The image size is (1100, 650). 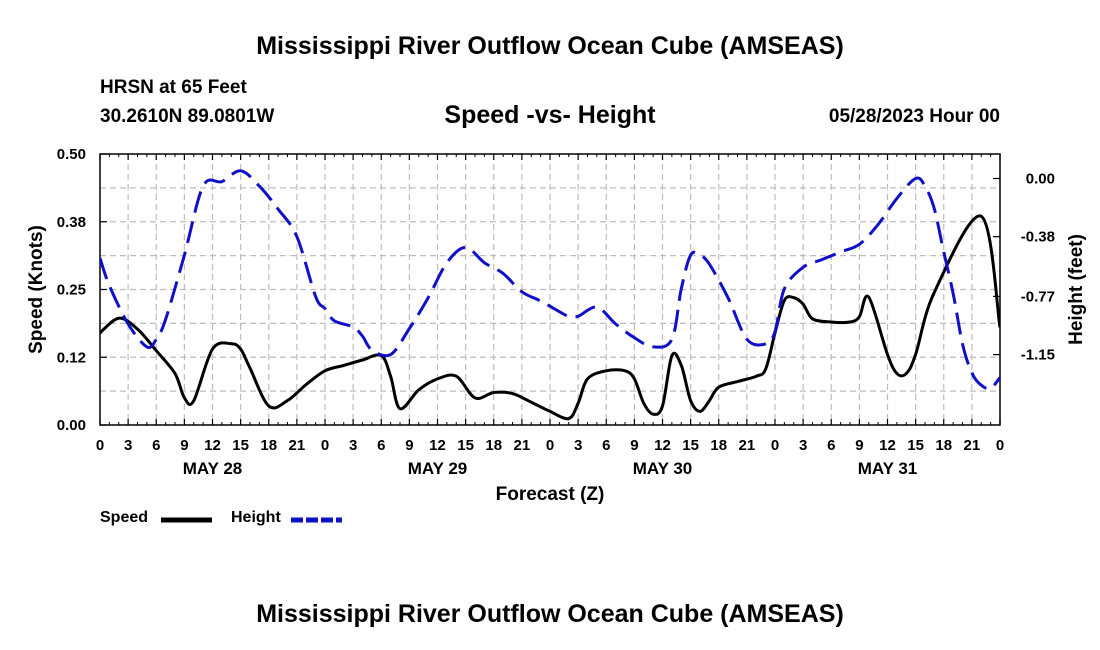 I want to click on station-label: HRSN at 65 Feet, so click(x=173, y=87).